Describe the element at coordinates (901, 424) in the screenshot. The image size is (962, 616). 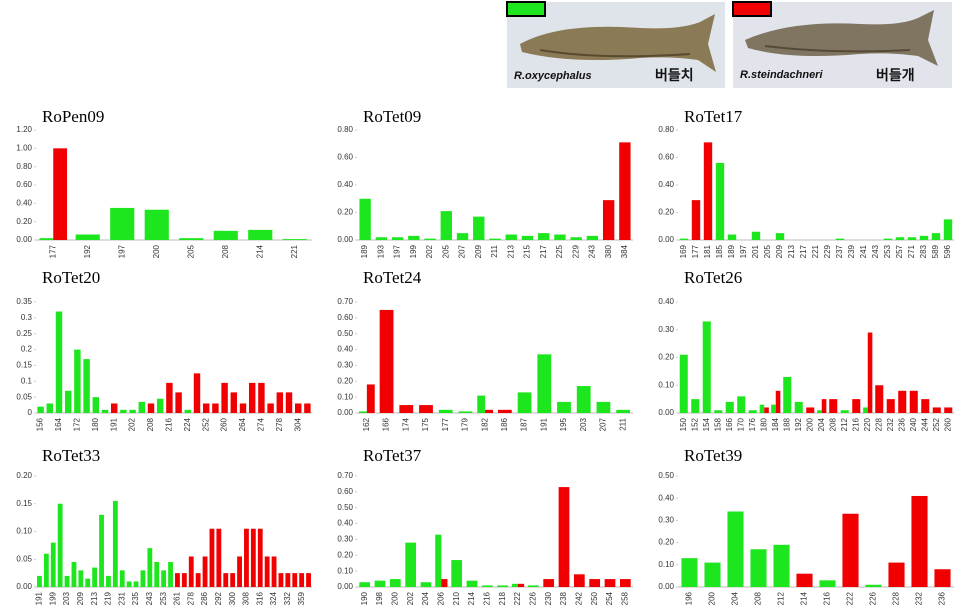
I see `x-tick-label: 236` at that location.